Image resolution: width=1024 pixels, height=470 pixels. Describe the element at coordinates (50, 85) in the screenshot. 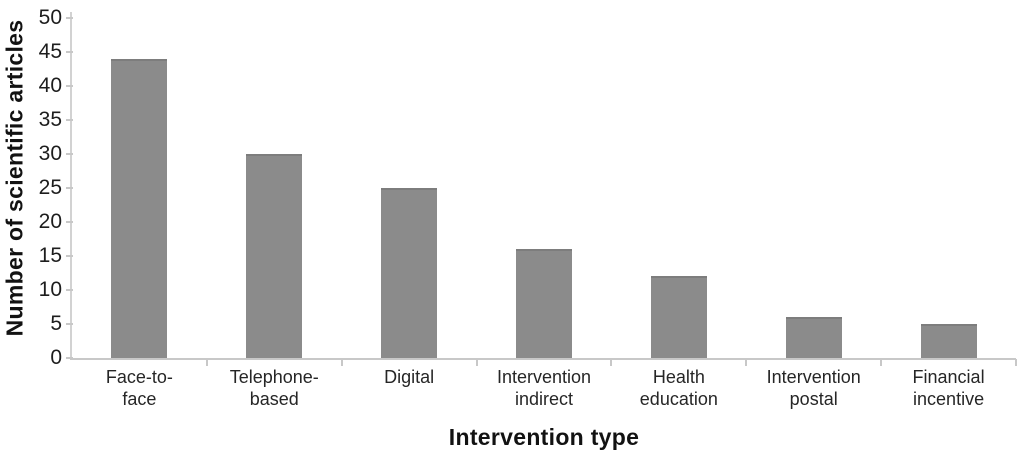

I see `y-tick-label: 40` at that location.